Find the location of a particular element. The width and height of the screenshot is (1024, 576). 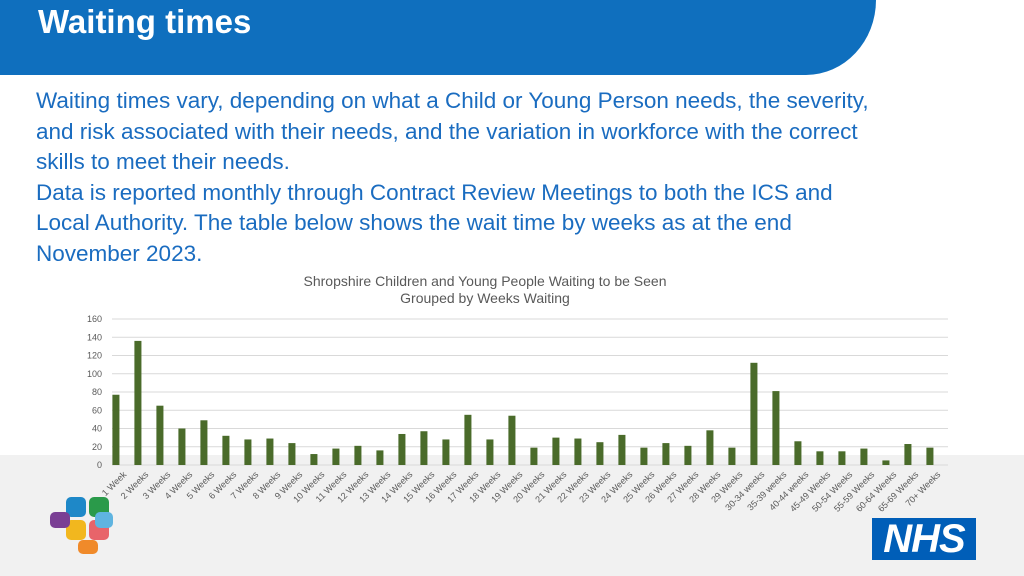

y-tick-label: 60 is located at coordinates (97, 410).